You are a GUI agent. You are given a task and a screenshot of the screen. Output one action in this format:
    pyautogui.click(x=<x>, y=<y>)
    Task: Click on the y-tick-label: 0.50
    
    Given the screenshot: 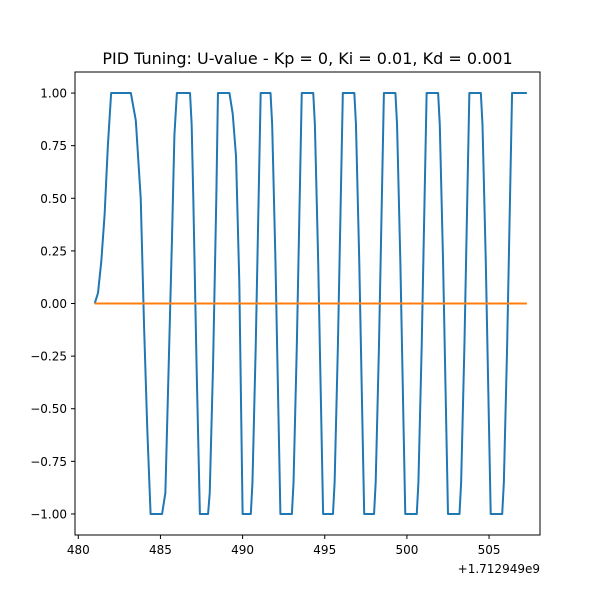 What is the action you would take?
    pyautogui.click(x=53, y=199)
    